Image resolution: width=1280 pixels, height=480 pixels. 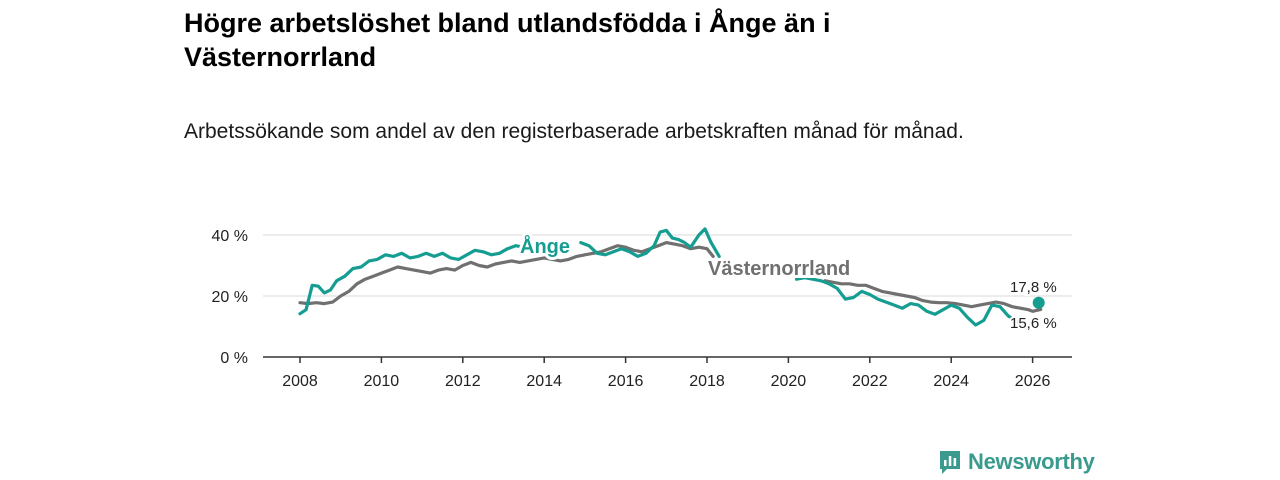 I want to click on newsworthy-logo: Newsworthy, so click(x=1016, y=462).